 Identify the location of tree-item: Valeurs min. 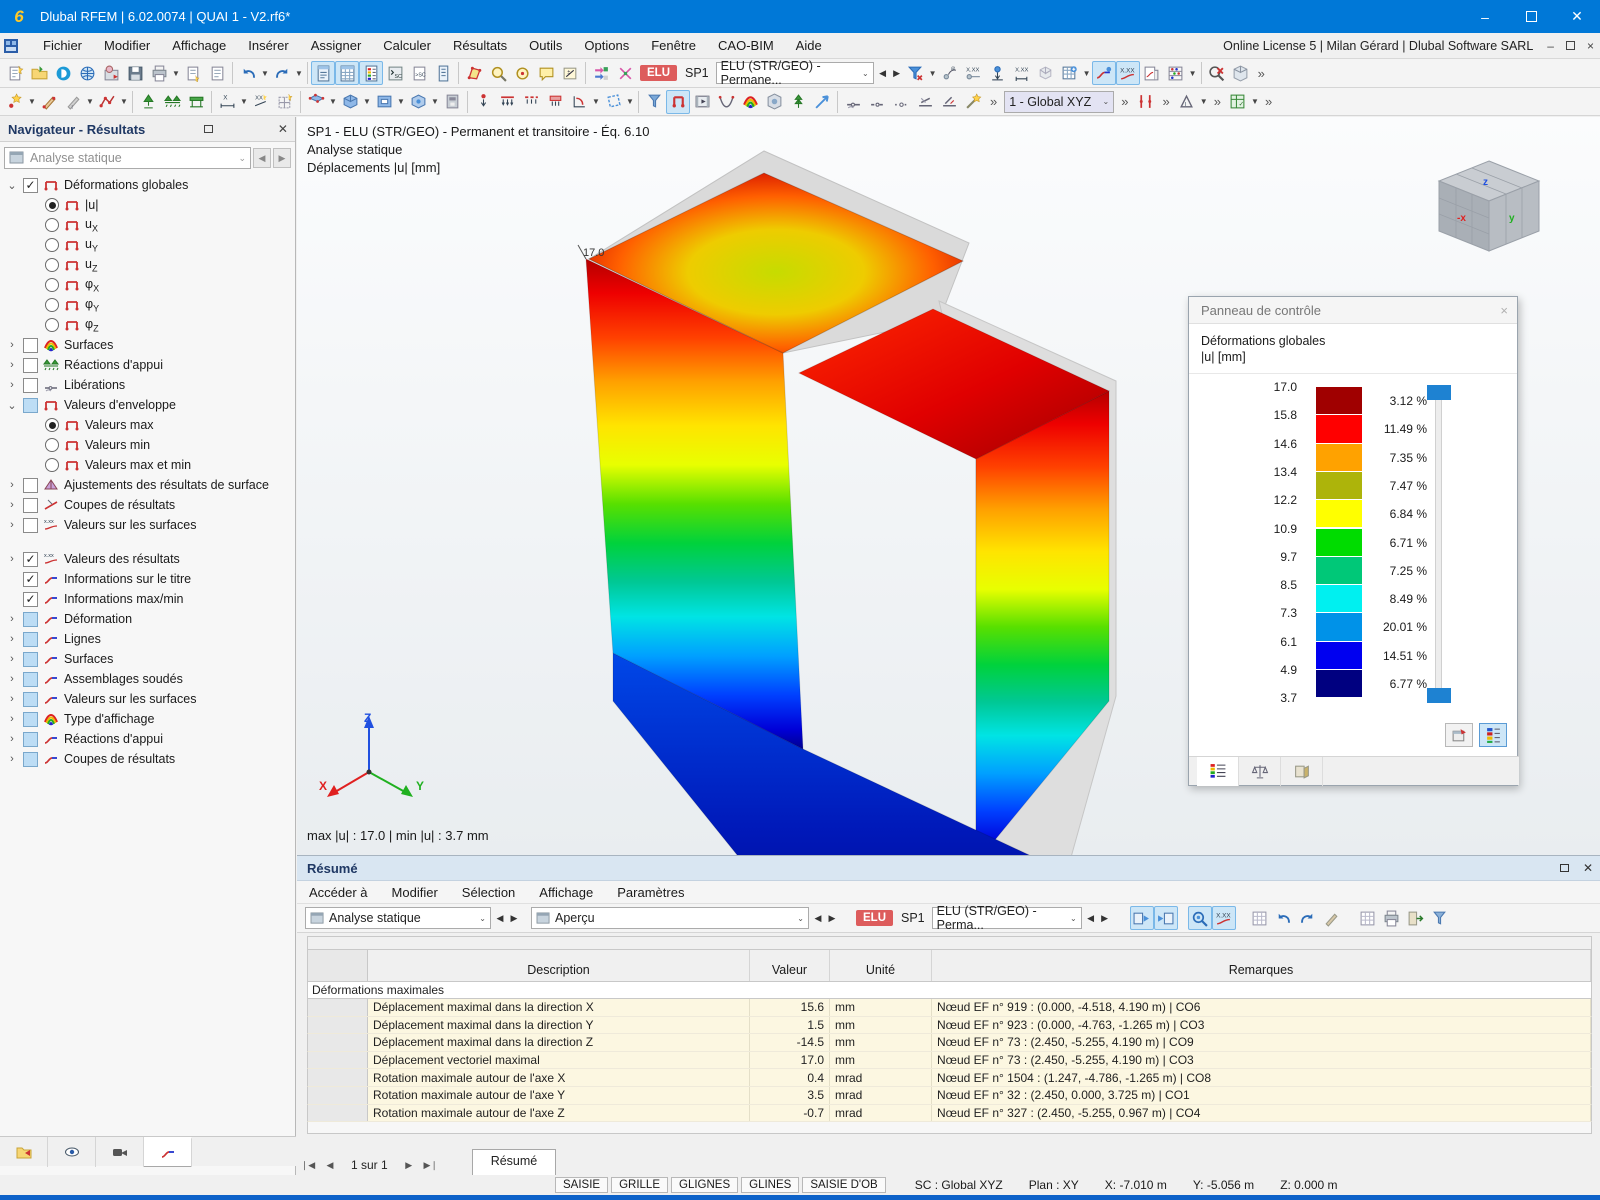
(147, 445).